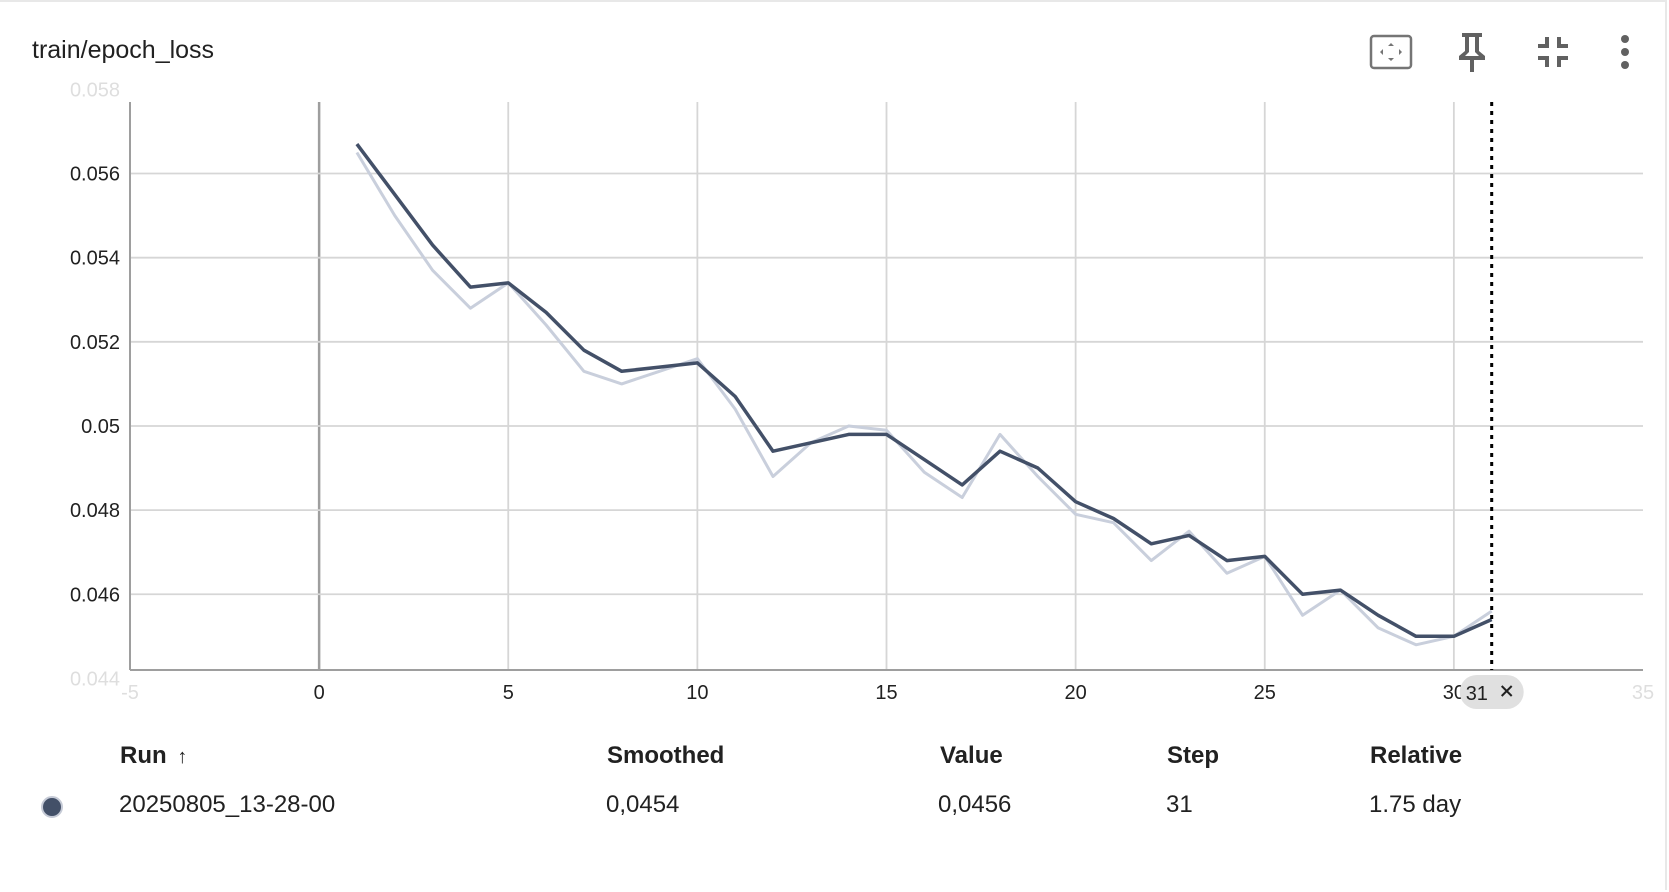  What do you see at coordinates (1643, 693) in the screenshot?
I see `x-tick-label-faded: 35` at bounding box center [1643, 693].